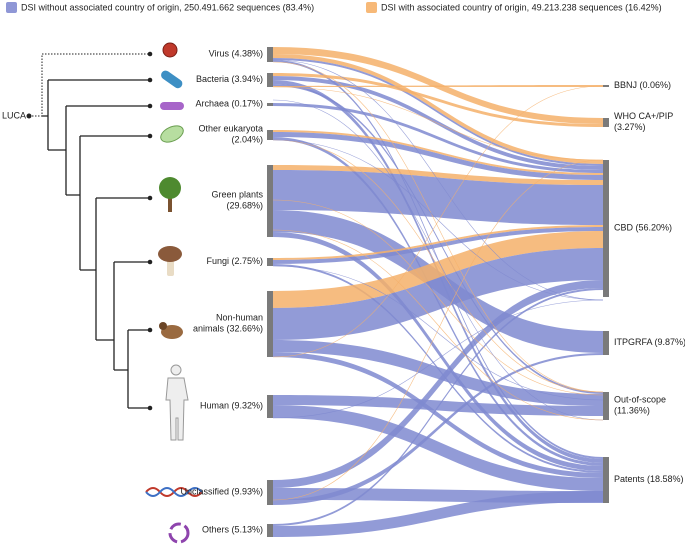 Image resolution: width=685 pixels, height=546 pixels. Describe the element at coordinates (170, 254) in the screenshot. I see `fungi-icon` at that location.